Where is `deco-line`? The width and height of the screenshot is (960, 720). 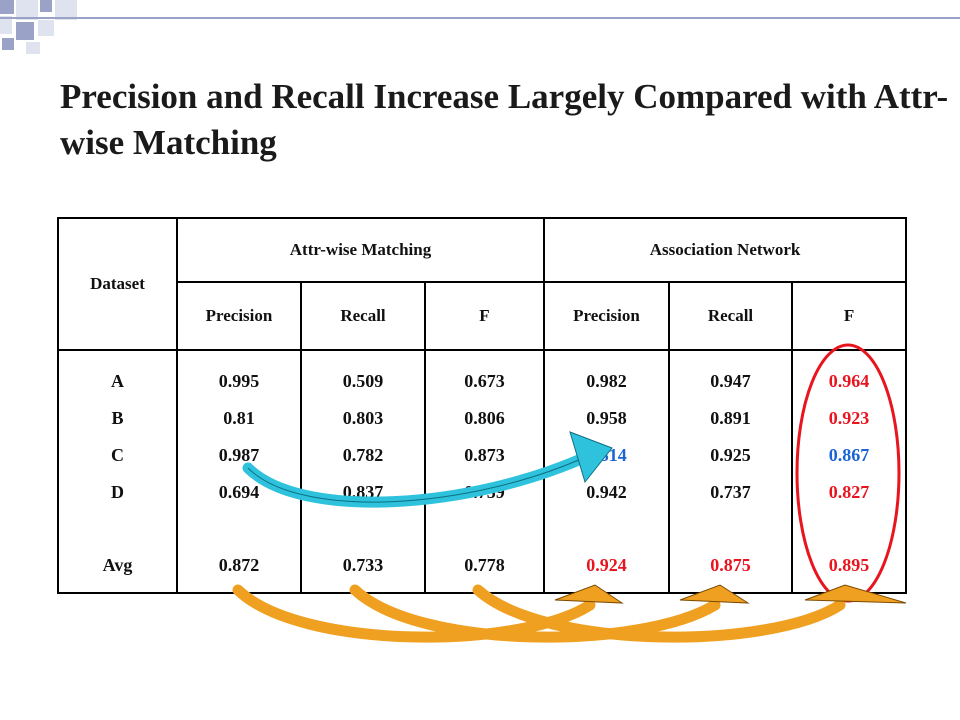
deco-line is located at coordinates (480, 18).